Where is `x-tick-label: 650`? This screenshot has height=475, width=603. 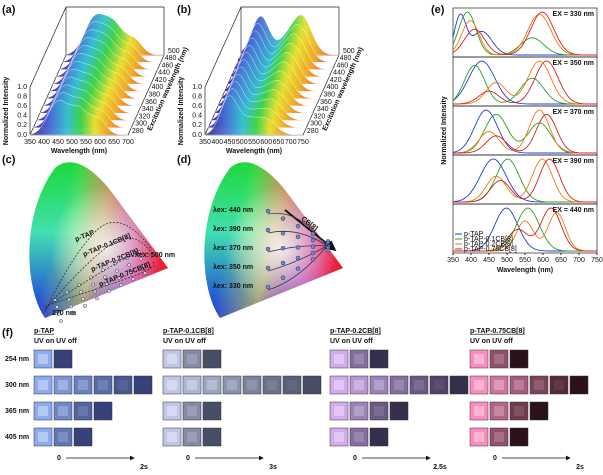 x-tick-label: 650 is located at coordinates (279, 142).